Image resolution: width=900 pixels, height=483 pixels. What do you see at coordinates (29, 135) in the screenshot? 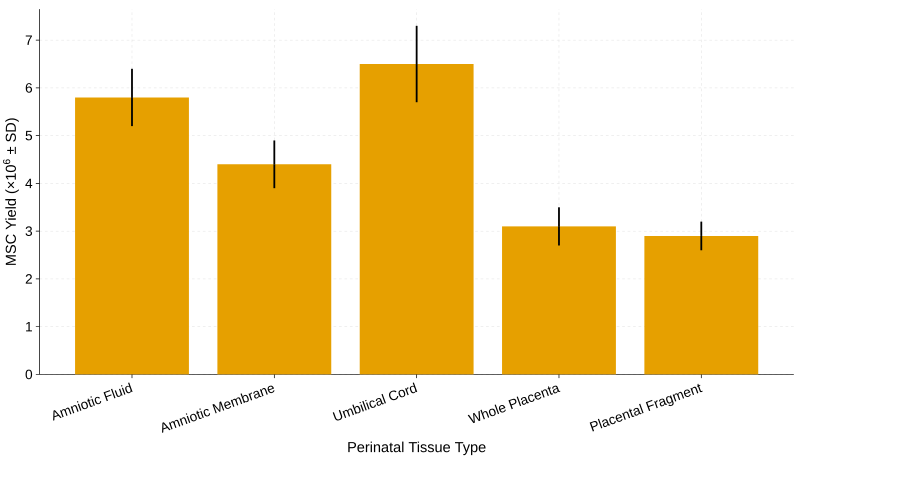
I see `y-tick-label: 5` at bounding box center [29, 135].